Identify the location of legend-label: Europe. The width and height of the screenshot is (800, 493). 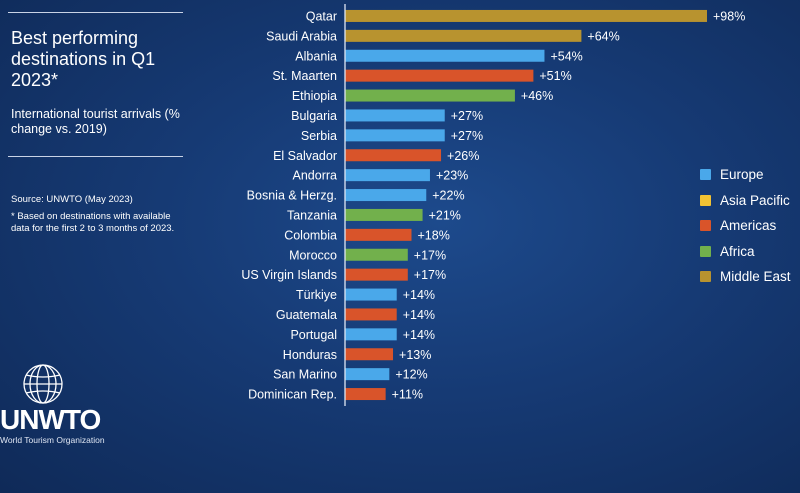
(742, 175).